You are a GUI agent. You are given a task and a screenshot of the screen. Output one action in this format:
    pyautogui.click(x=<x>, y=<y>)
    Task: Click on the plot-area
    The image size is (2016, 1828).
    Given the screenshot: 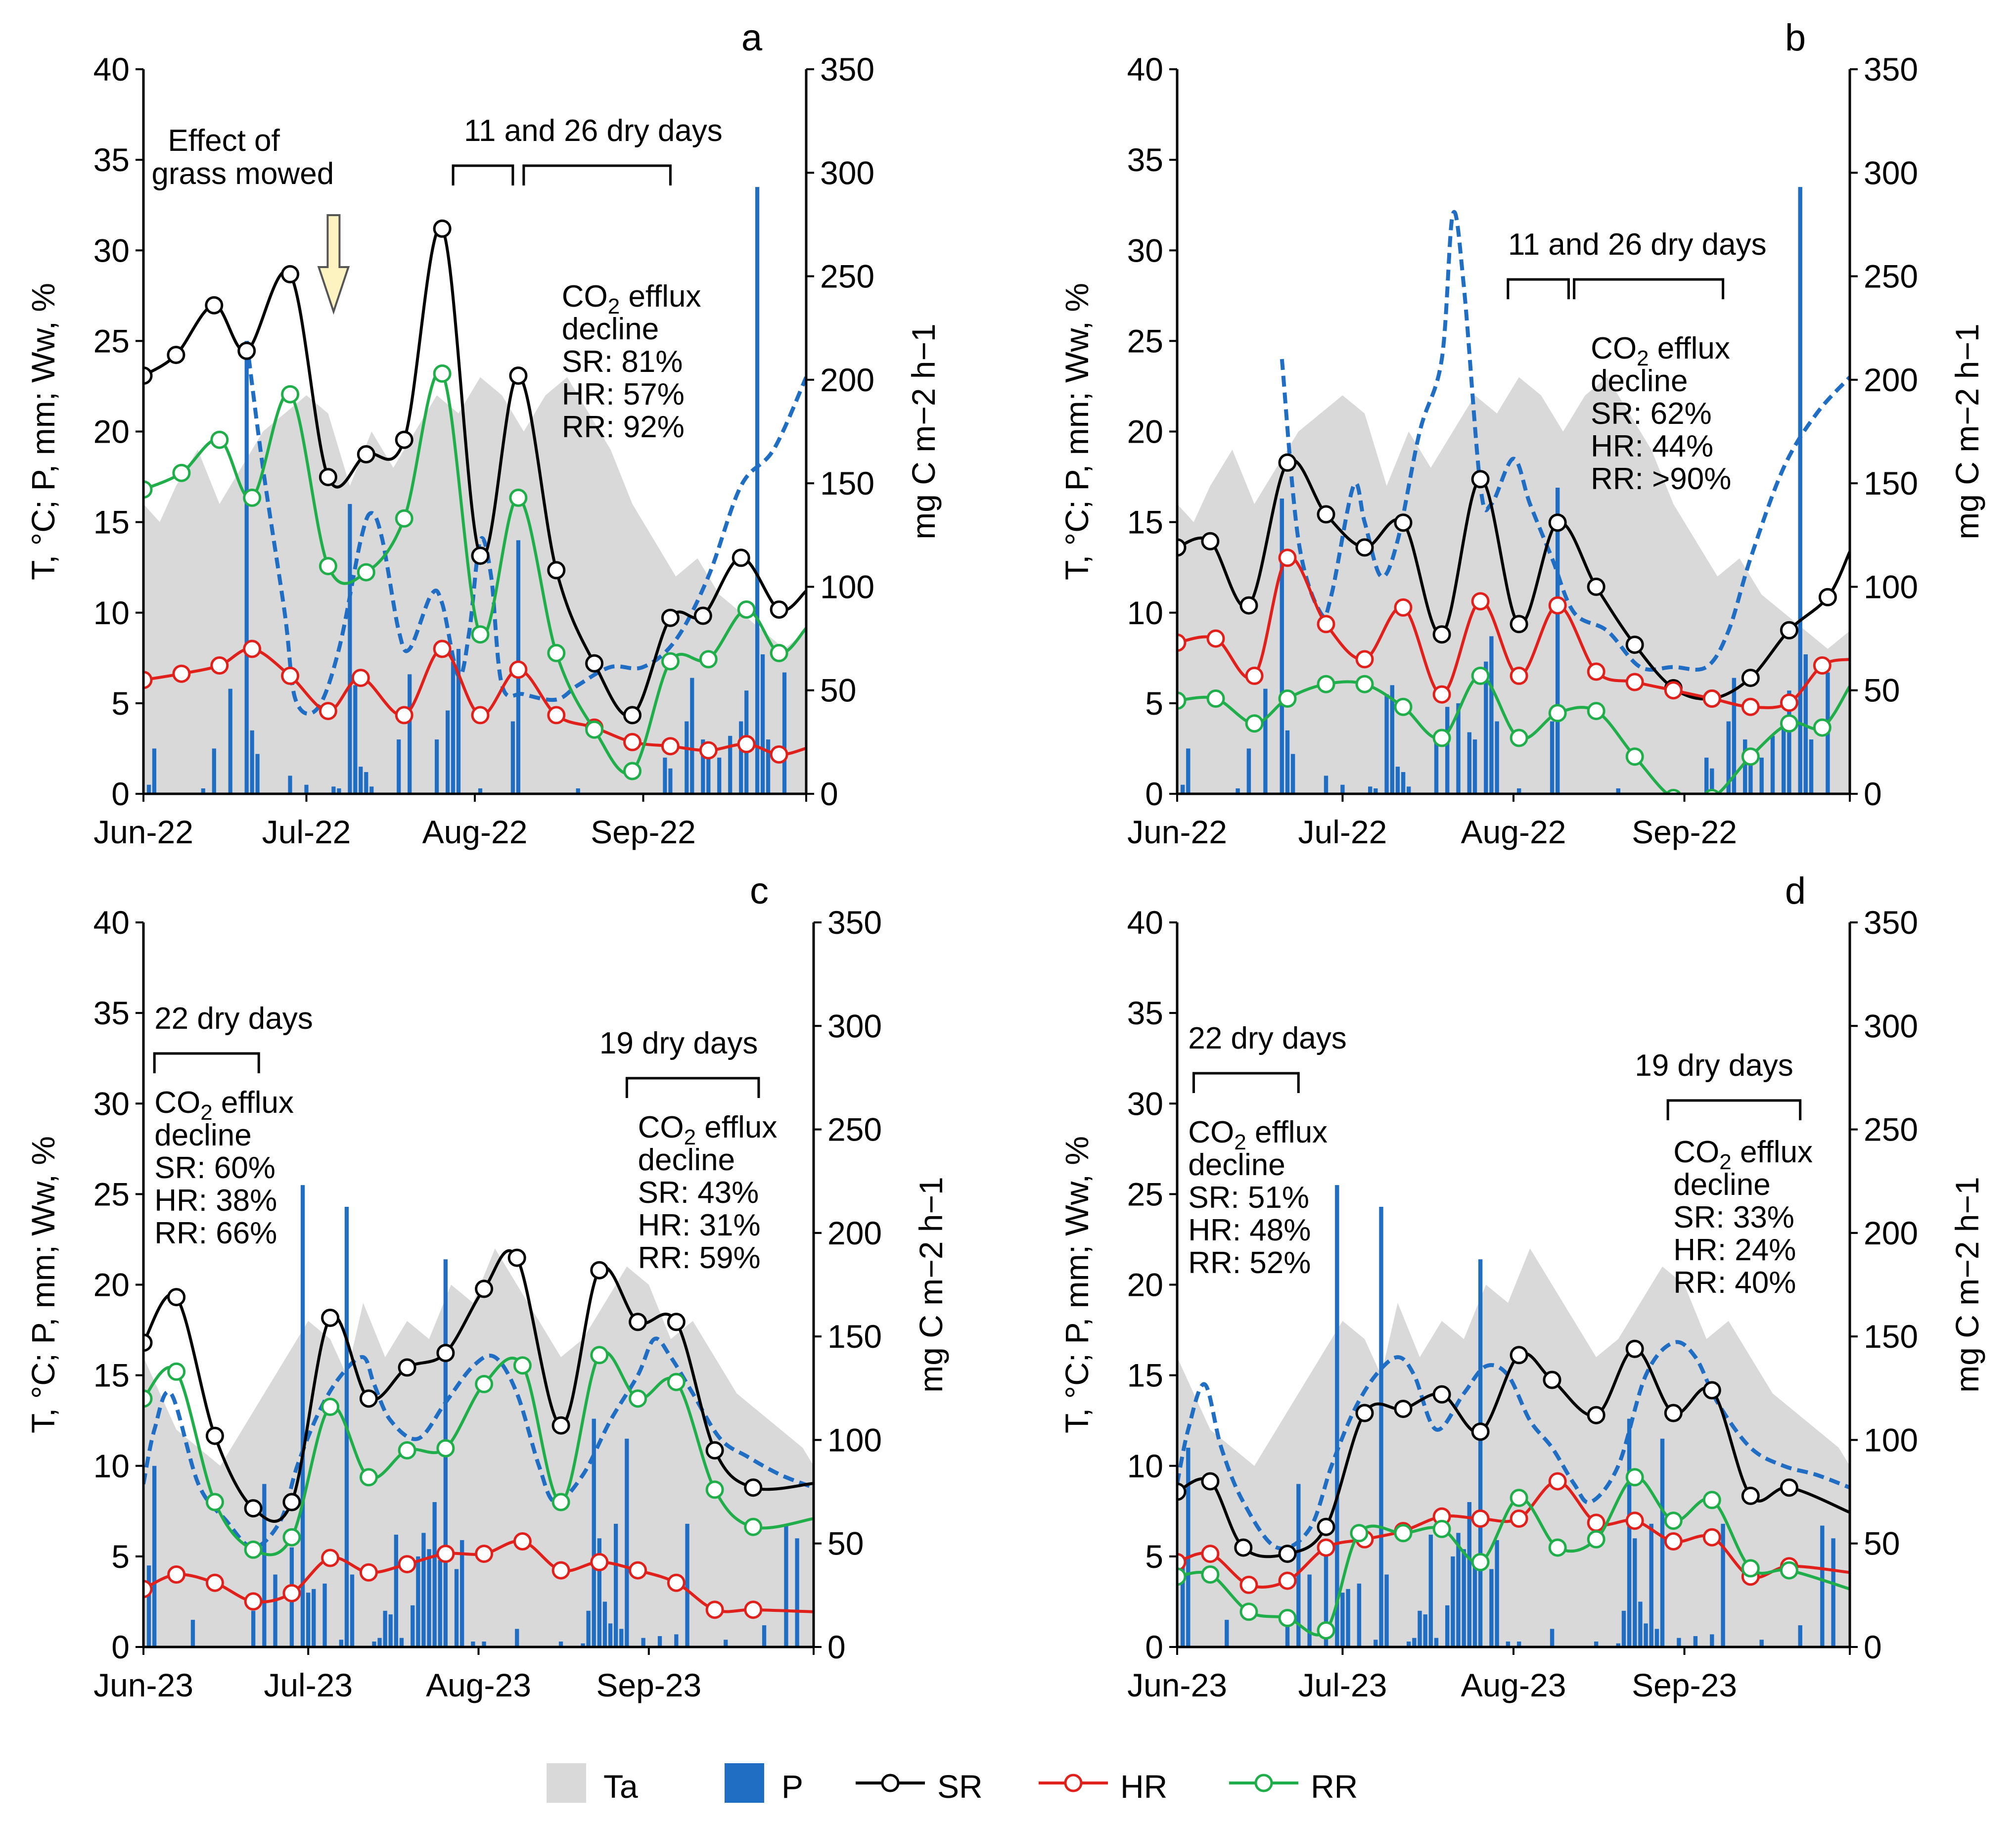 What is the action you would take?
    pyautogui.click(x=1513, y=1416)
    